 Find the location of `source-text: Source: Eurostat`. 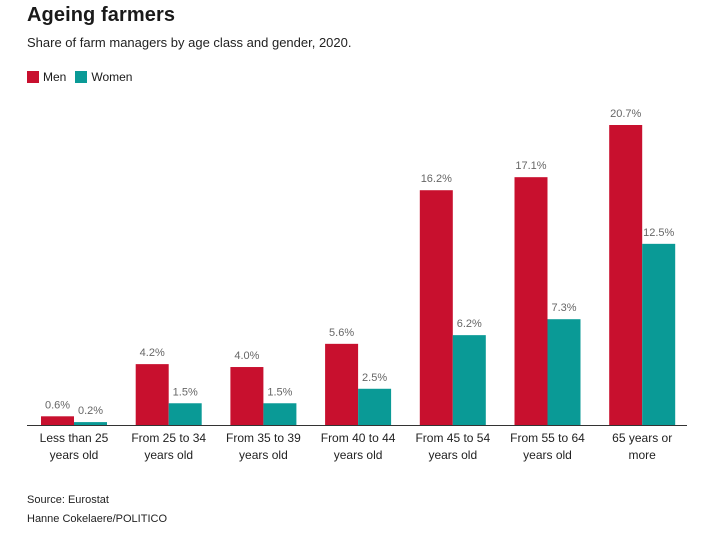

source-text: Source: Eurostat is located at coordinates (68, 500).